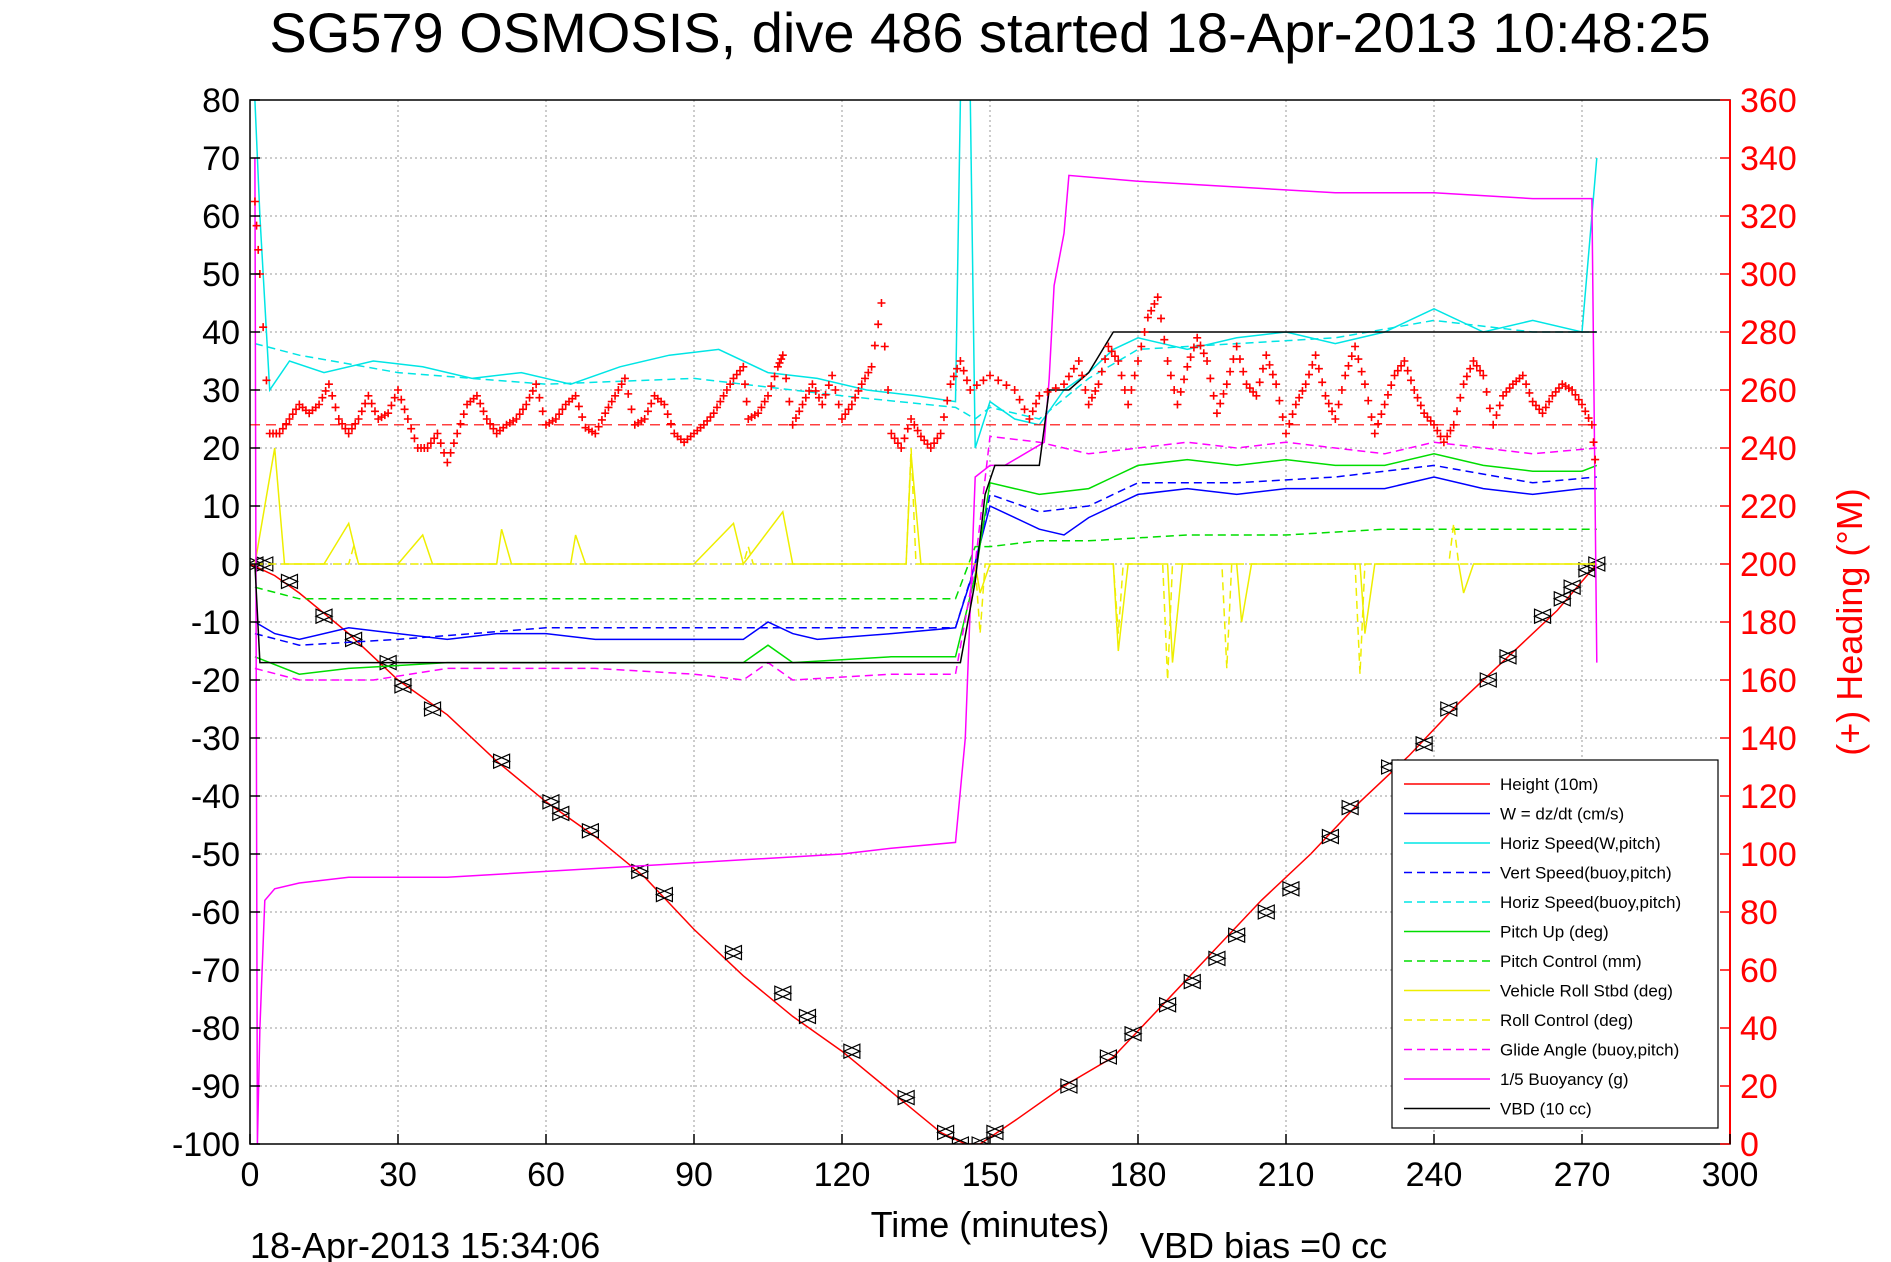 The height and width of the screenshot is (1262, 1891). What do you see at coordinates (925, 564) in the screenshot?
I see `series-pitch_control` at bounding box center [925, 564].